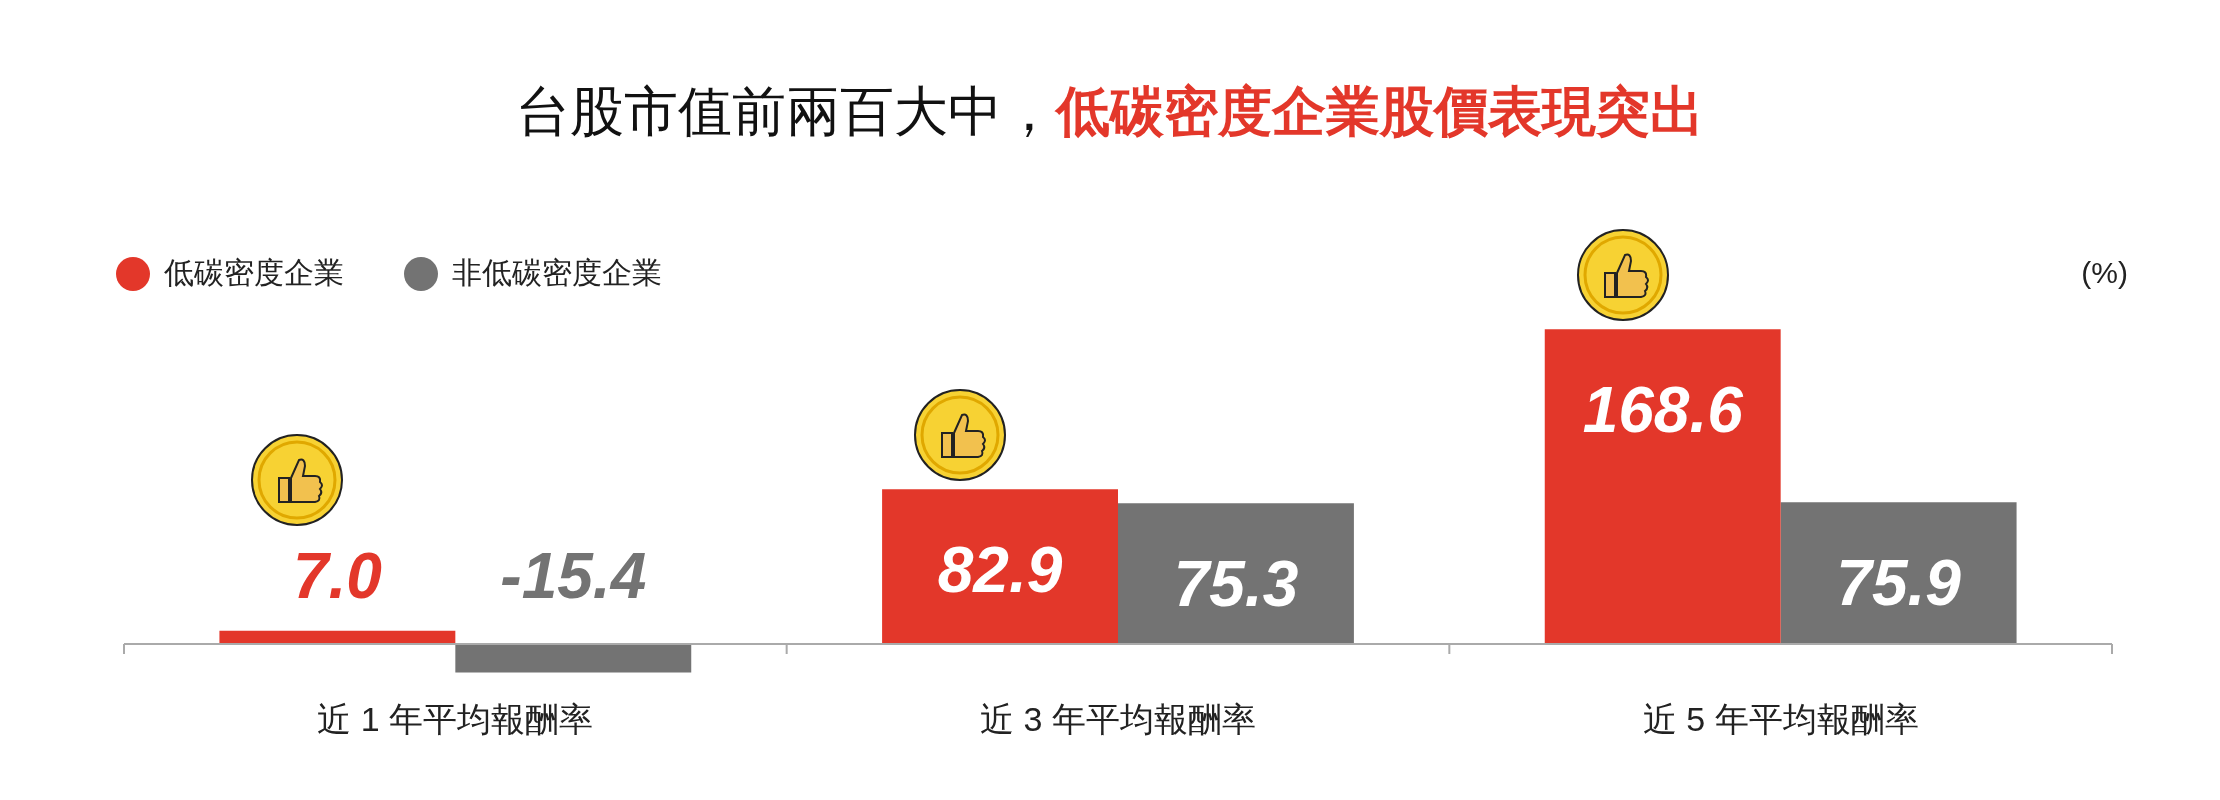 Image resolution: width=2220 pixels, height=800 pixels. Describe the element at coordinates (1899, 582) in the screenshot. I see `data-label: 75.9` at that location.